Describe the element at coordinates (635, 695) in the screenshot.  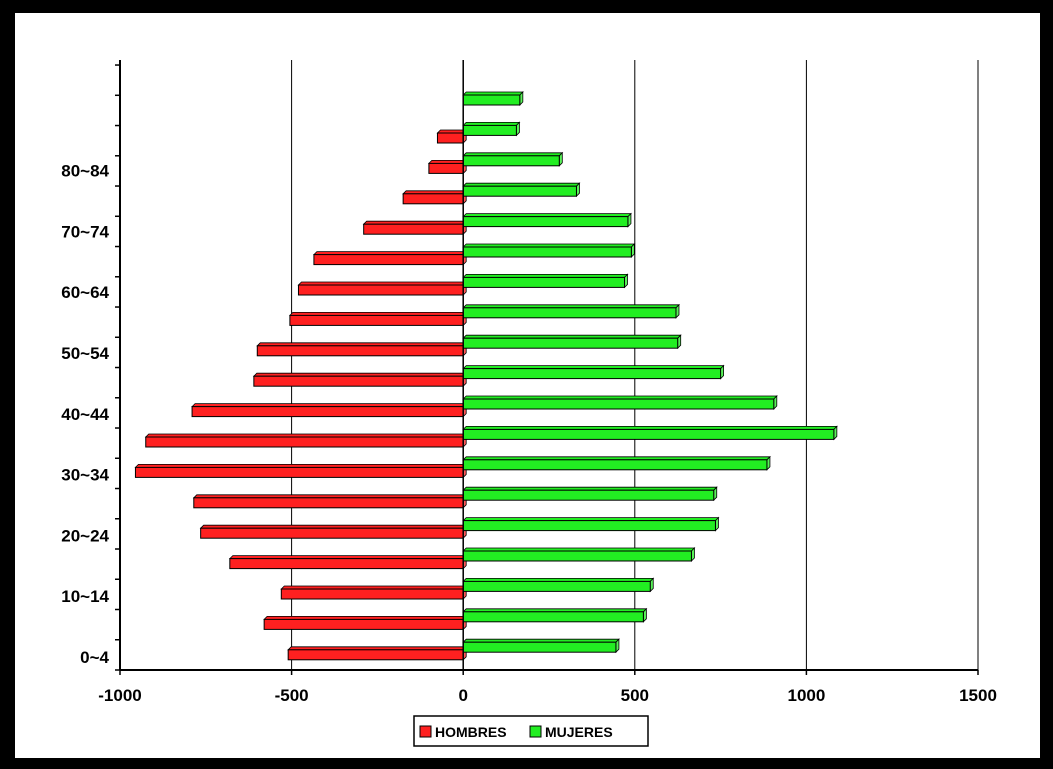
I see `x-tick-label: 500` at that location.